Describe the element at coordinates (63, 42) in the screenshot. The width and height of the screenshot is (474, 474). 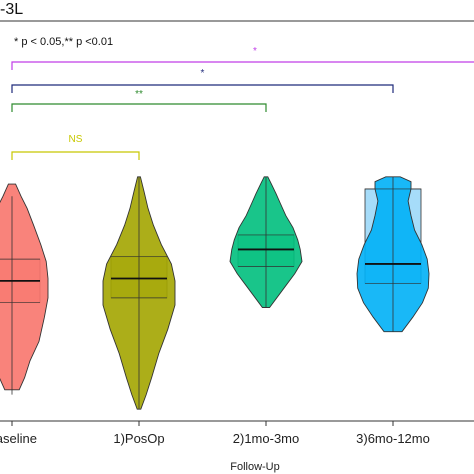
I see `significance-legend: * p < 0.05,** p <0.01` at that location.